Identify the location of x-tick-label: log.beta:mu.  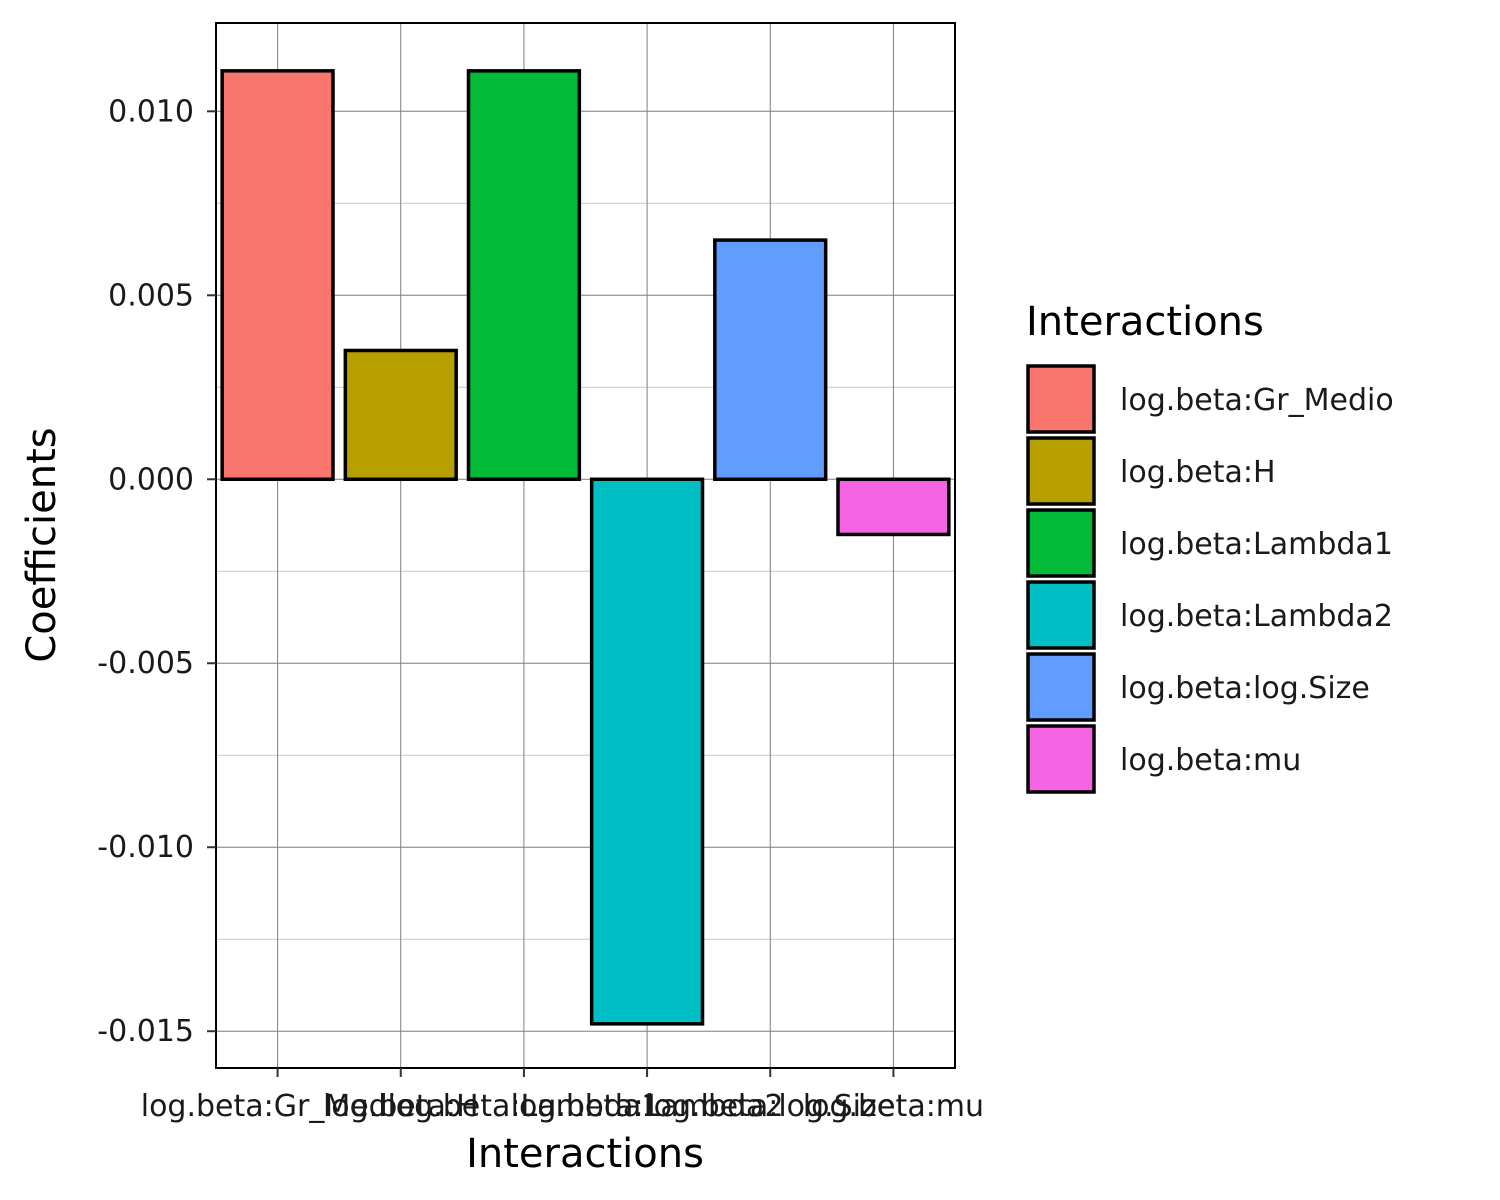
(893, 1106).